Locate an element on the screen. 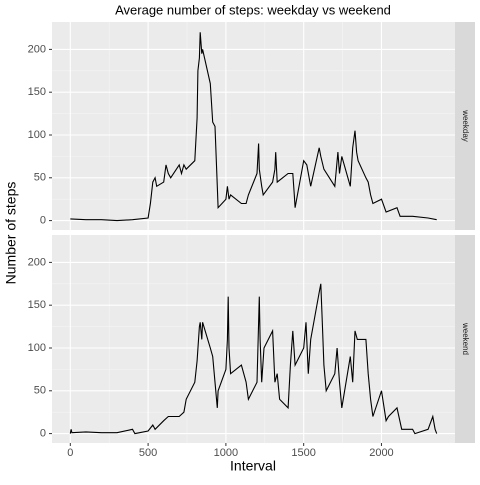 The width and height of the screenshot is (480, 485). facet-label: weekend is located at coordinates (465, 338).